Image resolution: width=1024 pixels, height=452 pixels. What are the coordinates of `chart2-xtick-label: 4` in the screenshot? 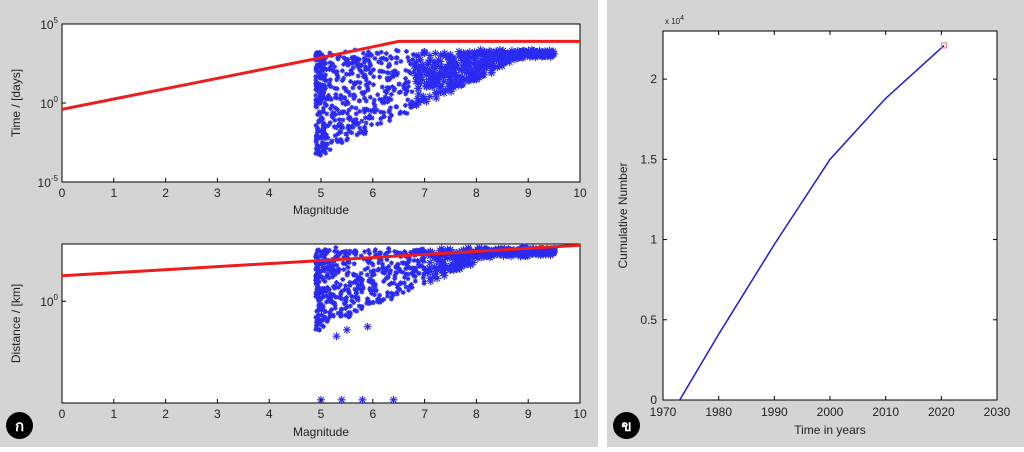 It's located at (269, 414).